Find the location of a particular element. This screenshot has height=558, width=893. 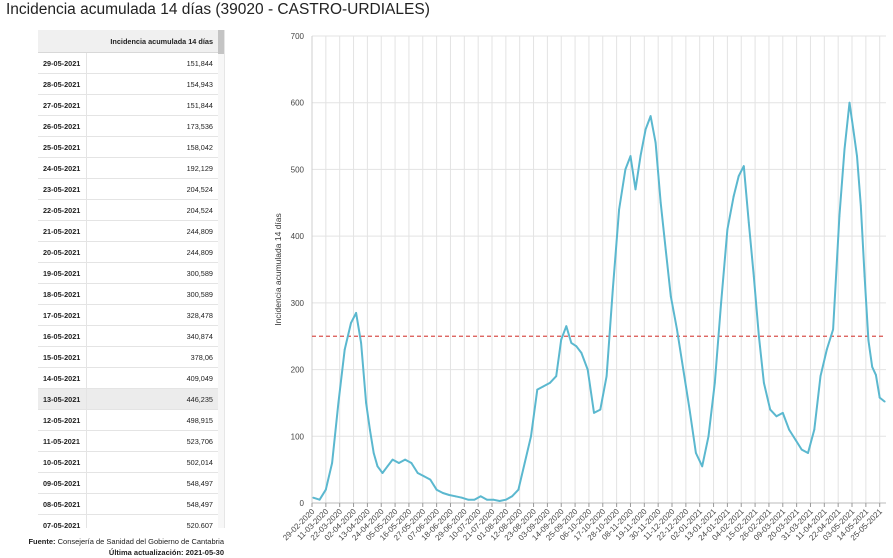

table-row: 16-05-2021 340,874 is located at coordinates (128, 336).